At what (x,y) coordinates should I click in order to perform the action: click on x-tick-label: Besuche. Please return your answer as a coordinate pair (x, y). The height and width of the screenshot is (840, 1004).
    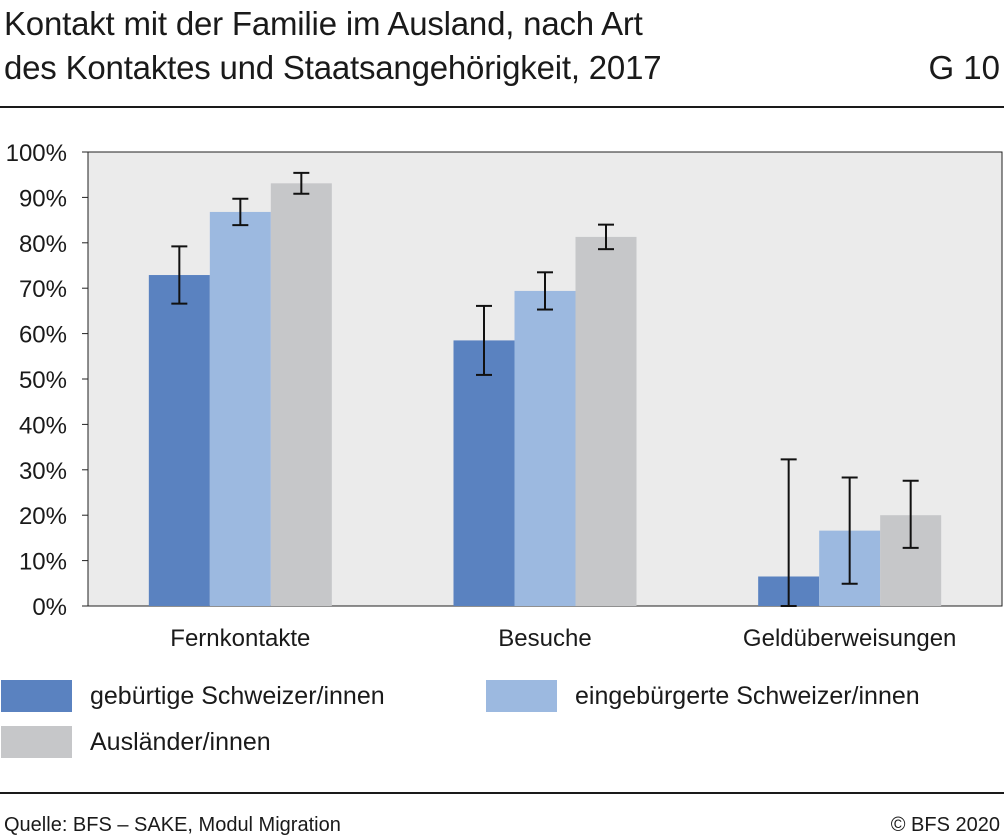
    Looking at the image, I should click on (544, 638).